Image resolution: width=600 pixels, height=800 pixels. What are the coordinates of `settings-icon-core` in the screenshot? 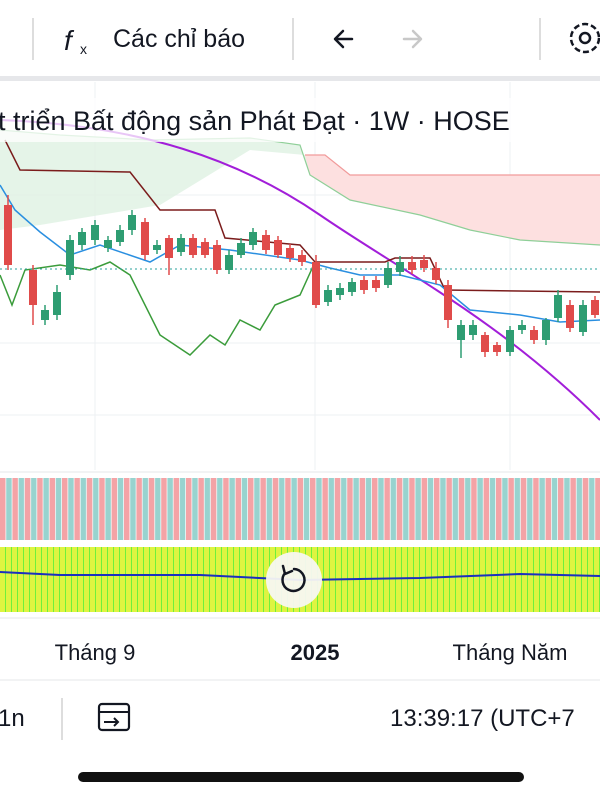 It's located at (585, 38).